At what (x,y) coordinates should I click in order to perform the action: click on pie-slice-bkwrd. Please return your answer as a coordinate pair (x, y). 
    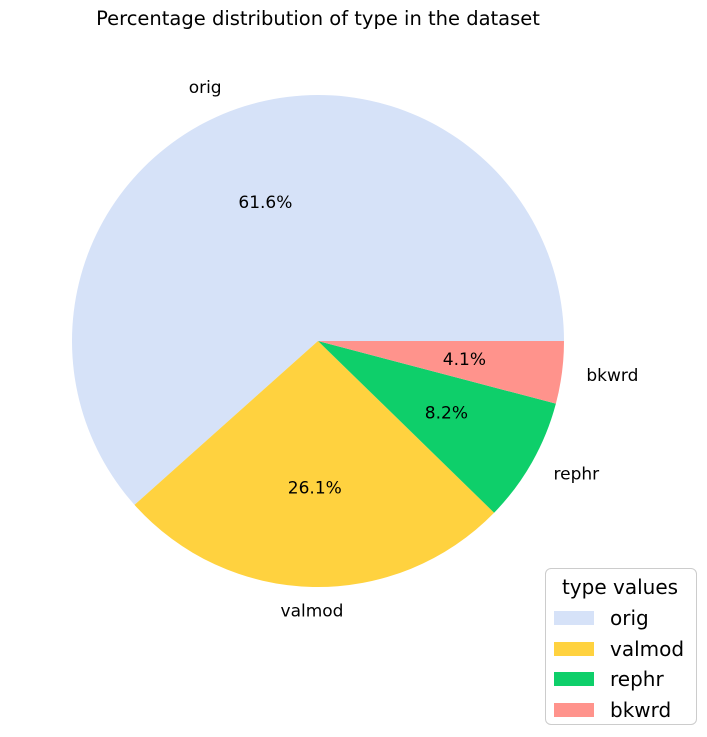
    Looking at the image, I should click on (441, 372).